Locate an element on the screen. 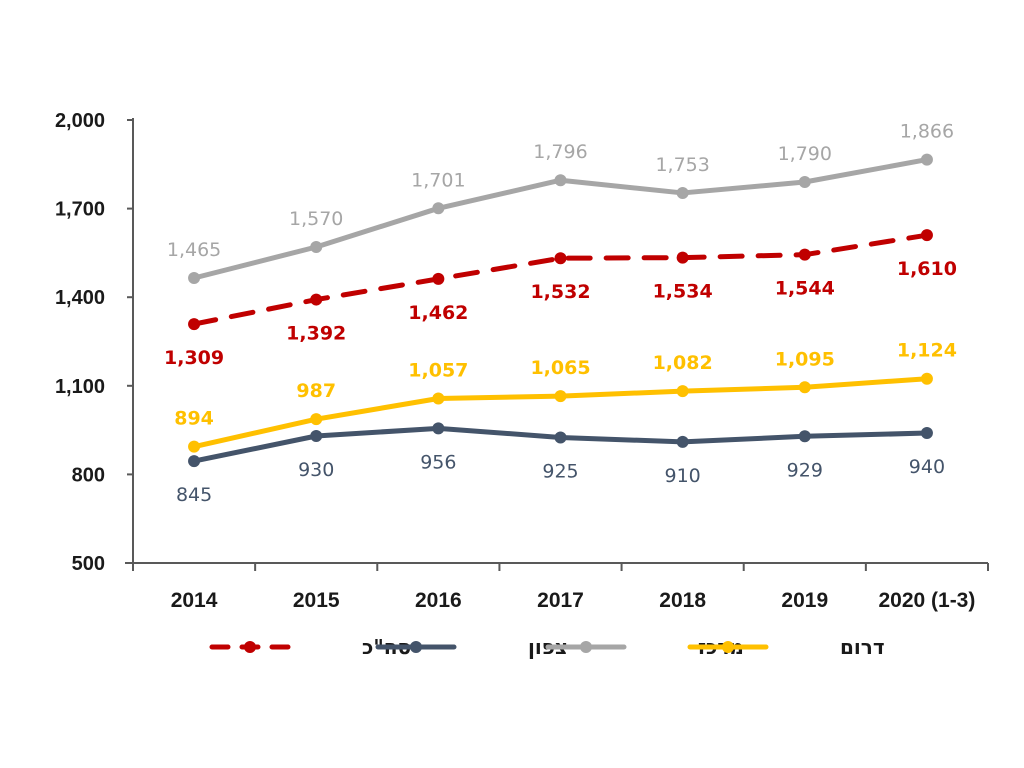 The width and height of the screenshot is (1024, 768). data-label: 940 is located at coordinates (927, 467).